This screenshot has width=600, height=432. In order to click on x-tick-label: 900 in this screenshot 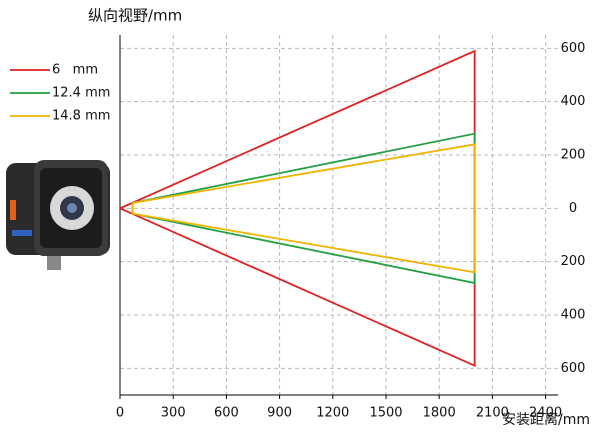, I will do `click(279, 413)`.